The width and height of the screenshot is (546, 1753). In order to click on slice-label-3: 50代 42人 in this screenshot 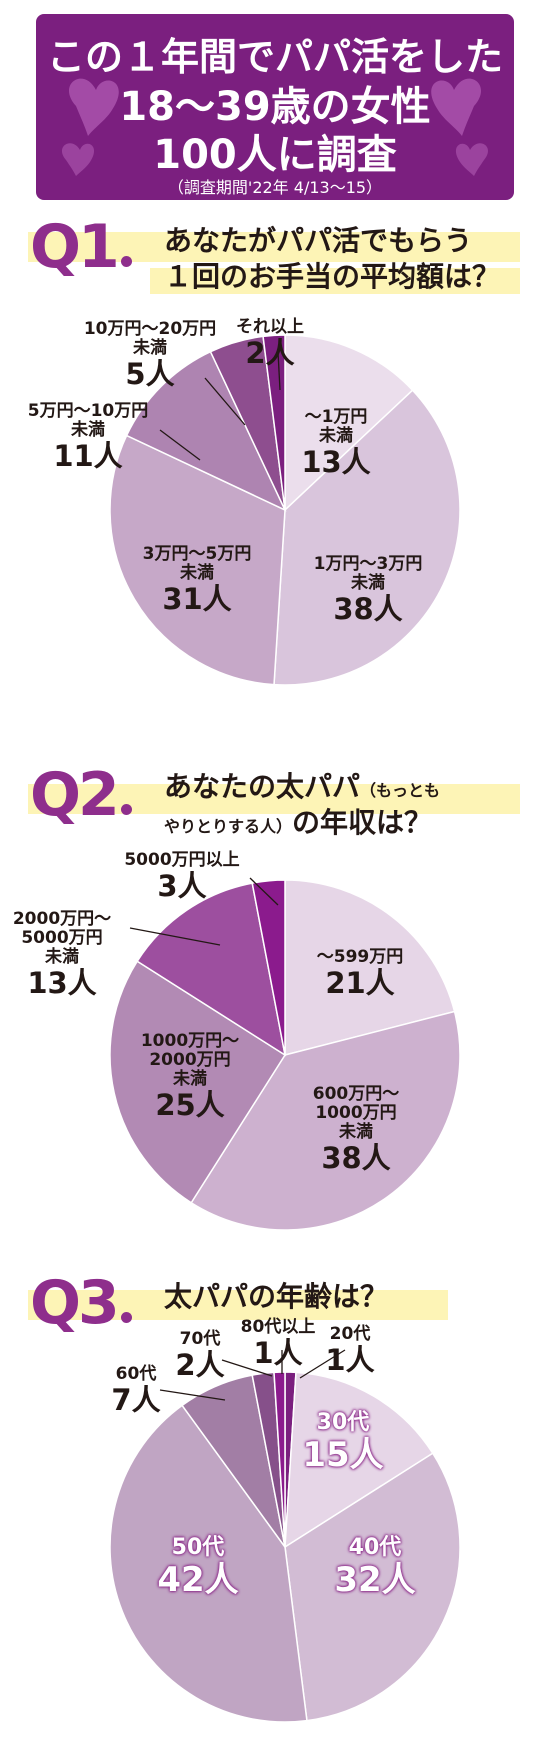, I will do `click(197, 1567)`.